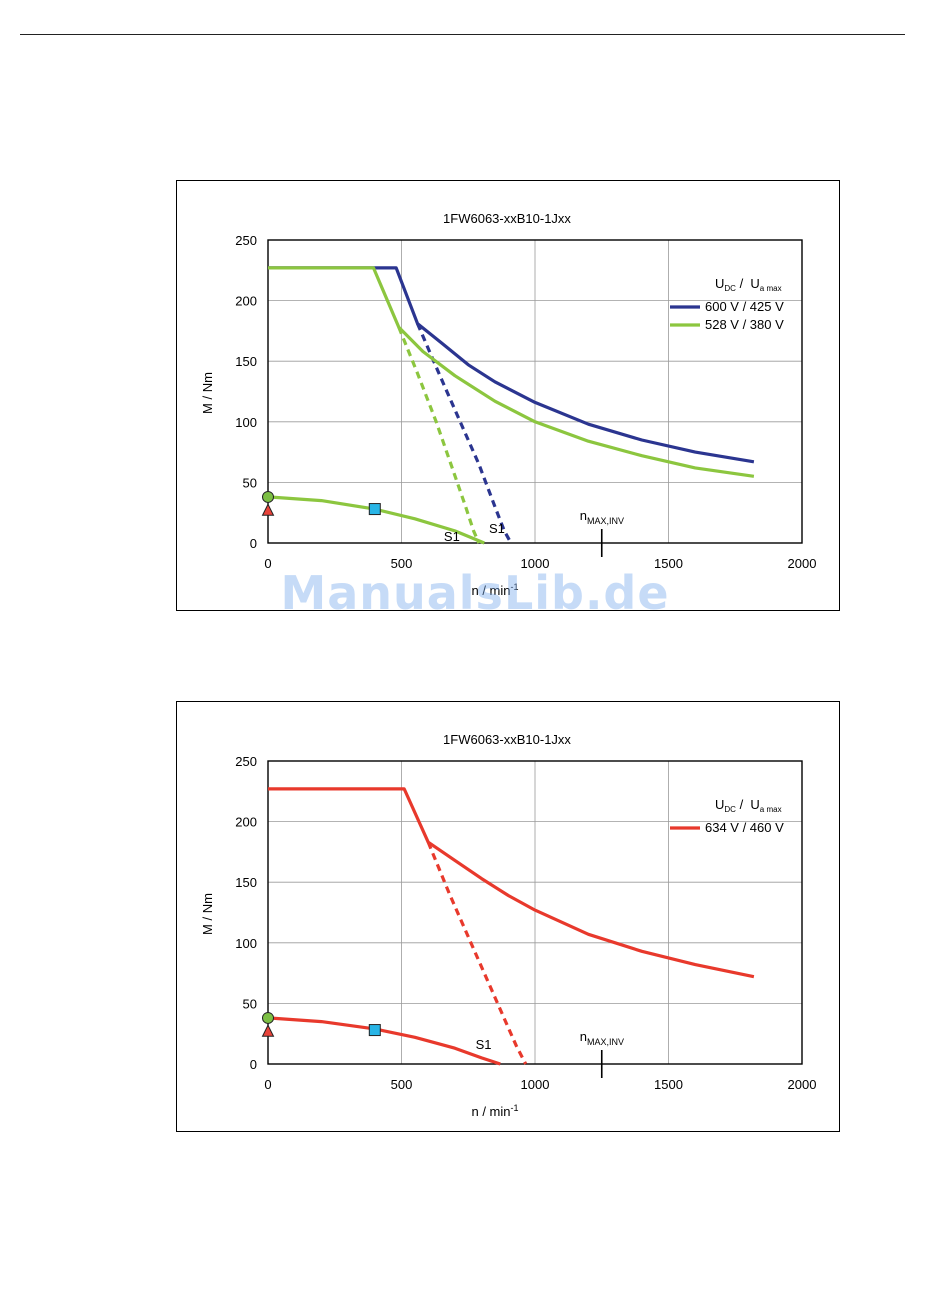  What do you see at coordinates (744, 324) in the screenshot?
I see `legend-entry-label: 528 V / 380 V` at bounding box center [744, 324].